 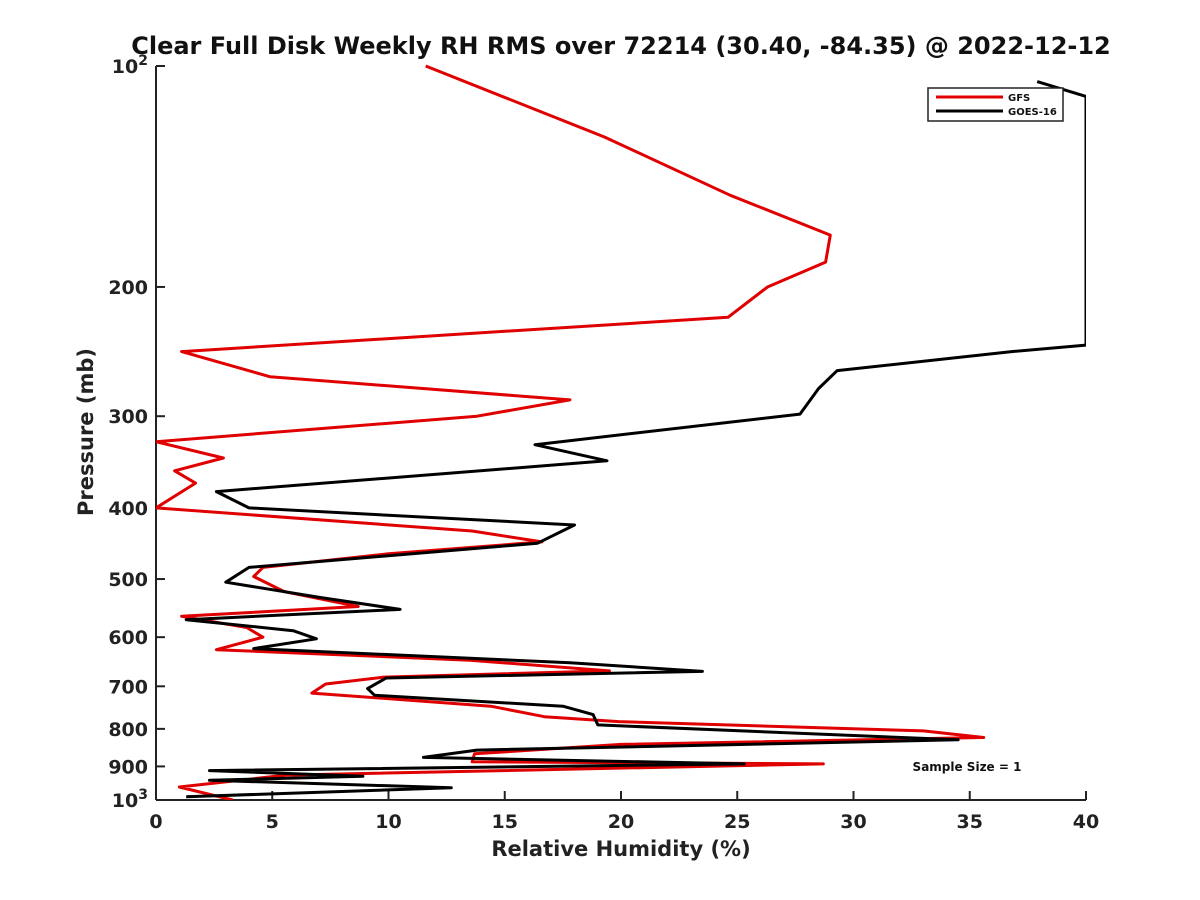 What do you see at coordinates (86, 432) in the screenshot?
I see `y-axis-label: Pressure (mb)` at bounding box center [86, 432].